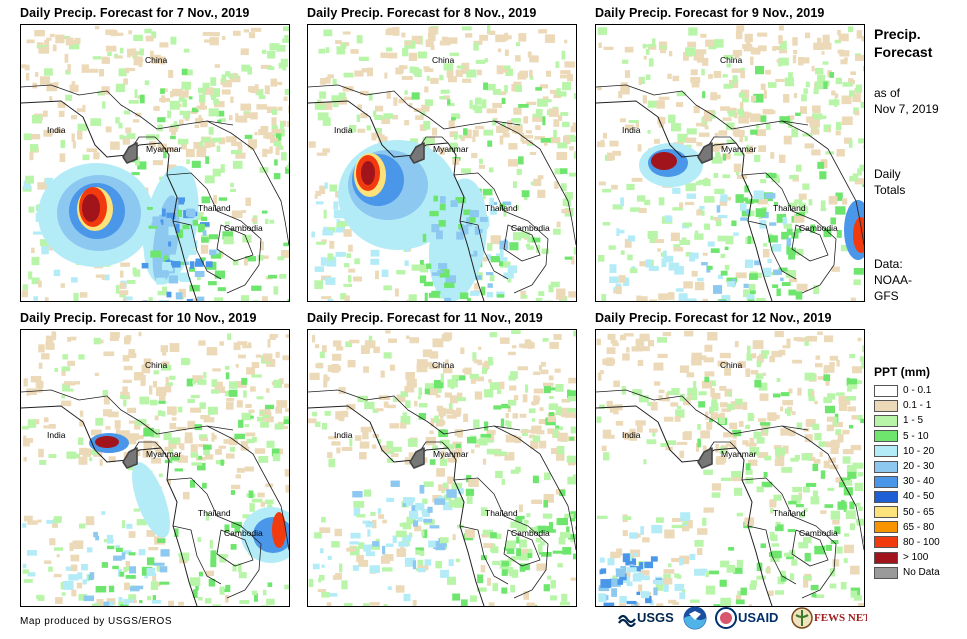 This screenshot has width=967, height=639. I want to click on legend-item: 20 - 30, so click(907, 466).